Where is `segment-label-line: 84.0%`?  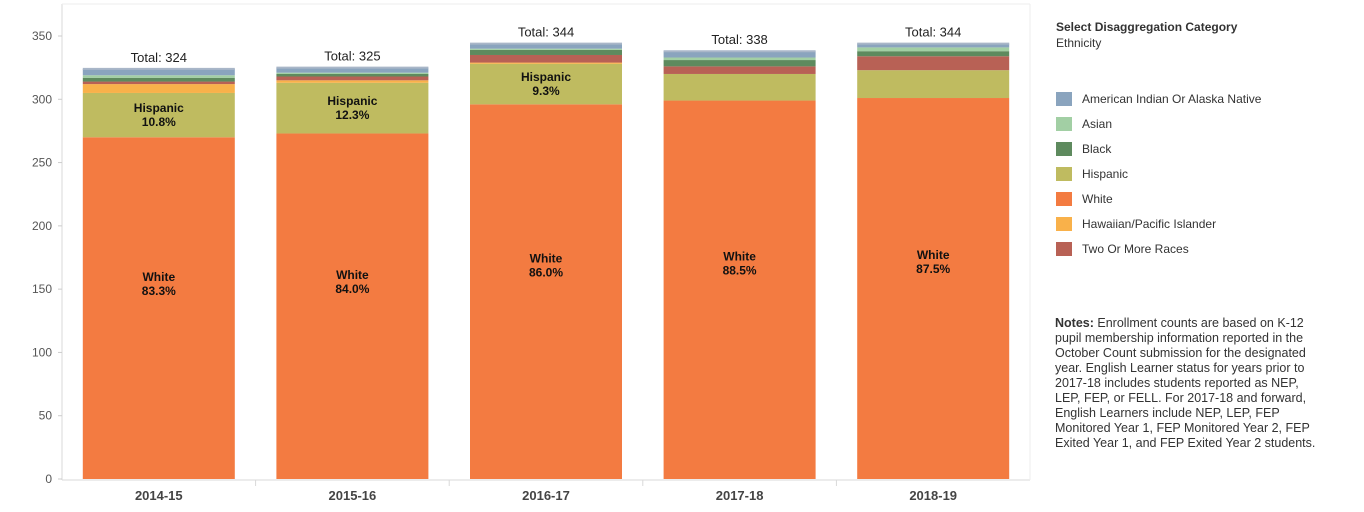 segment-label-line: 84.0% is located at coordinates (352, 289).